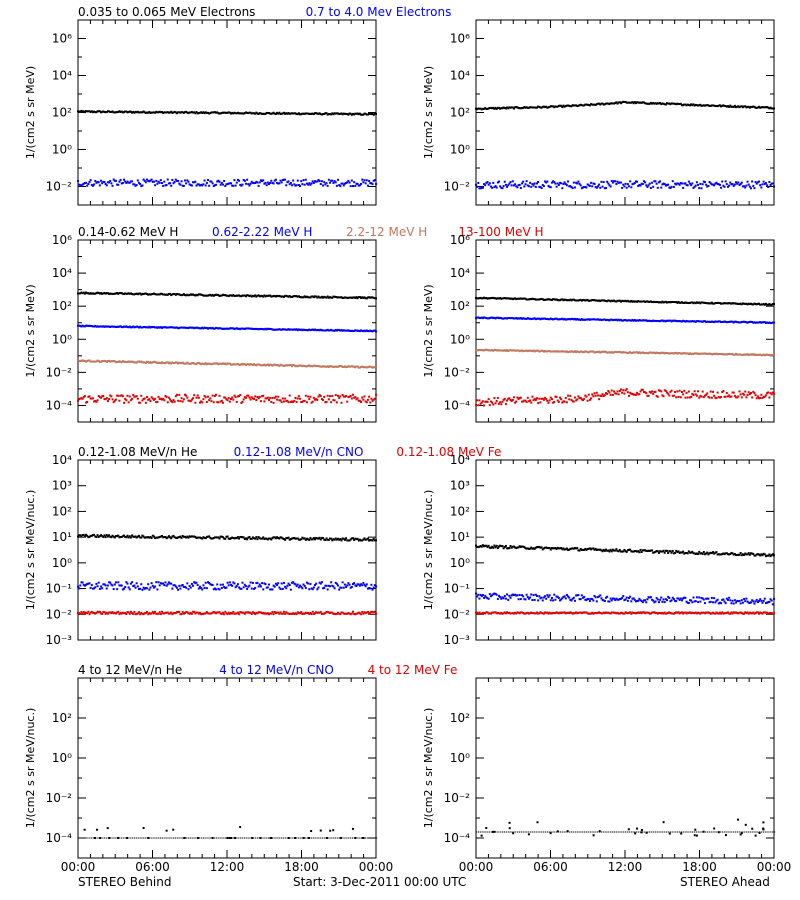 The image size is (800, 900). What do you see at coordinates (625, 184) in the screenshot?
I see `series` at bounding box center [625, 184].